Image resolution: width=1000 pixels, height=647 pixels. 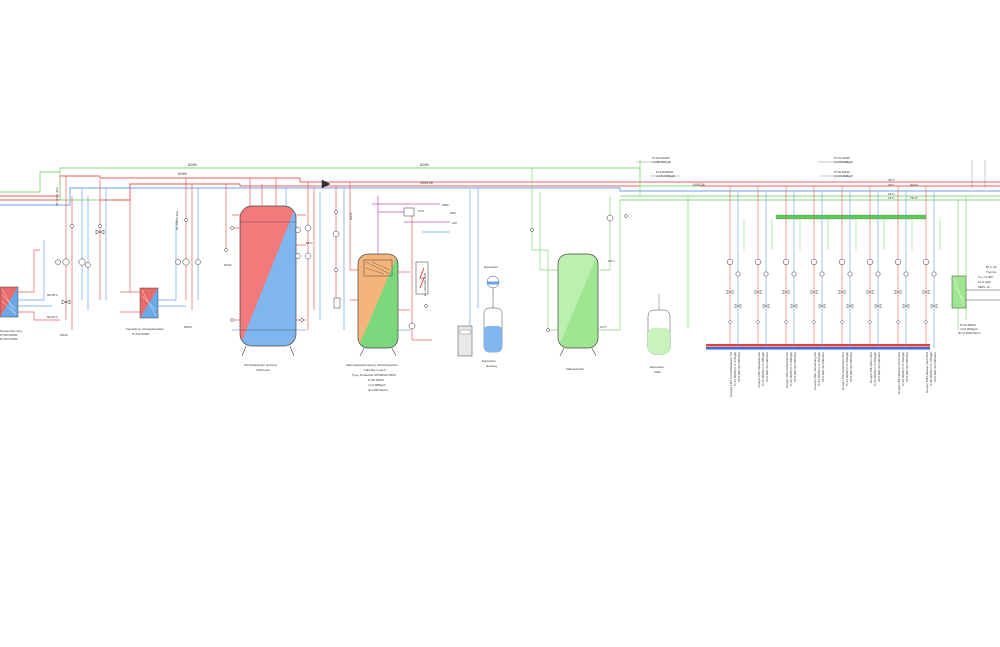 I want to click on group-caption-line: Gruppe FBH Büro OG1, so click(x=871, y=368).